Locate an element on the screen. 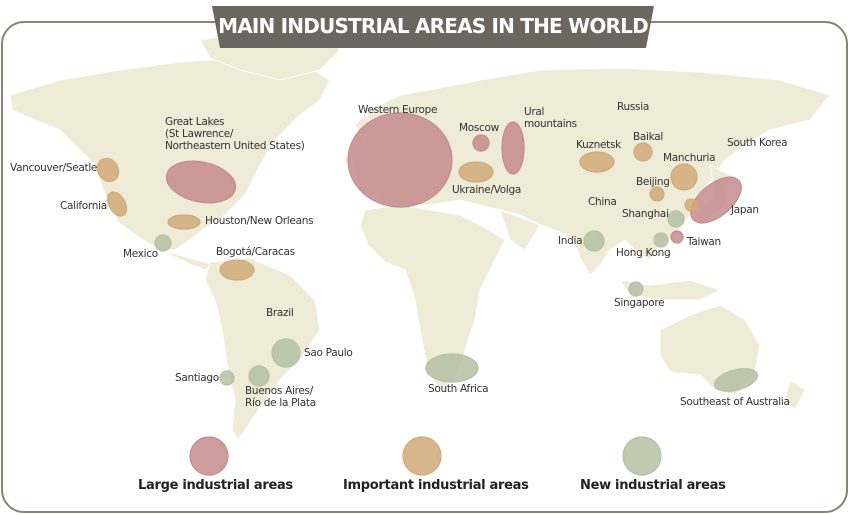 This screenshot has height=515, width=850. area-taiwan is located at coordinates (677, 237).